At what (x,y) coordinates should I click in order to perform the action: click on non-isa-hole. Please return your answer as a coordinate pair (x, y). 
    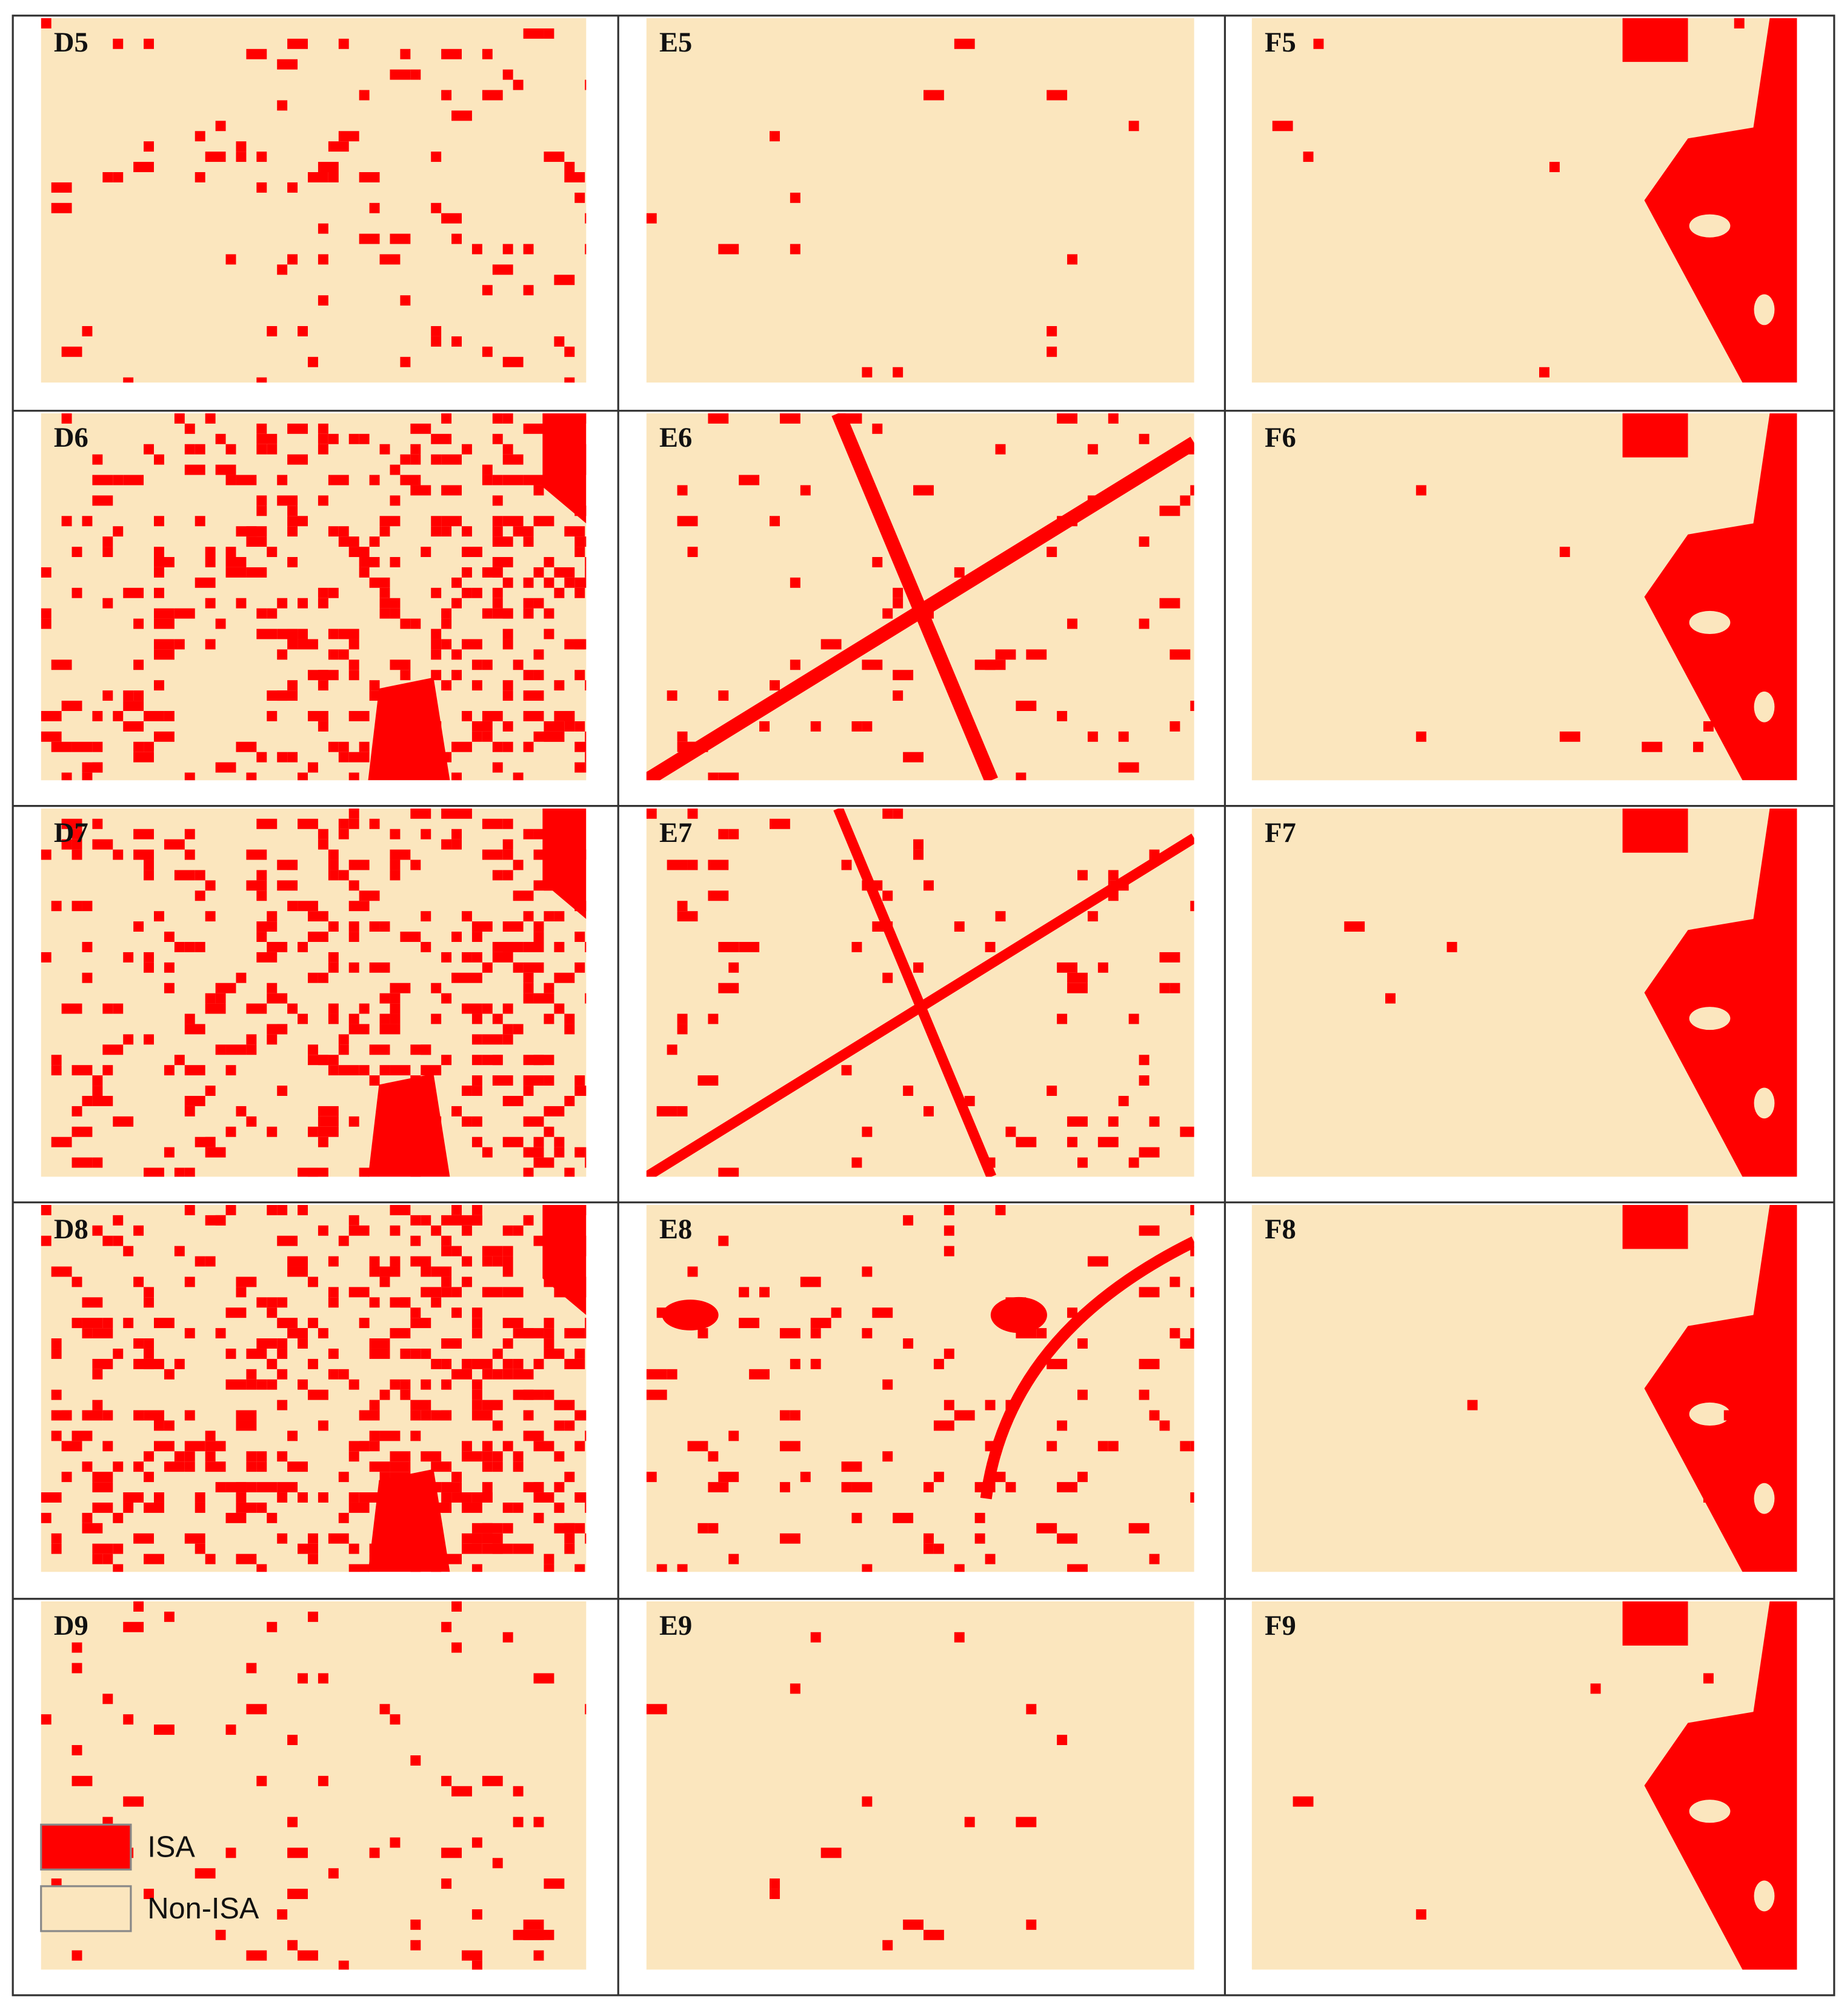
    Looking at the image, I should click on (1764, 1498).